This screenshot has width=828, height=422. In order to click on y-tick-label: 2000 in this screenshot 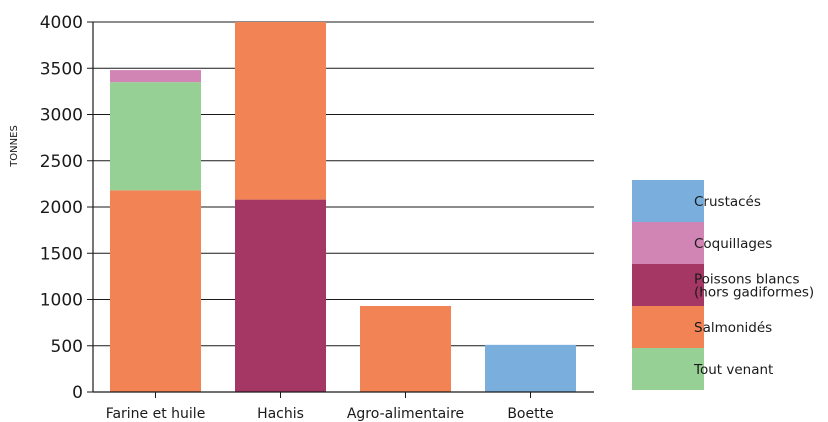, I will do `click(61, 208)`.